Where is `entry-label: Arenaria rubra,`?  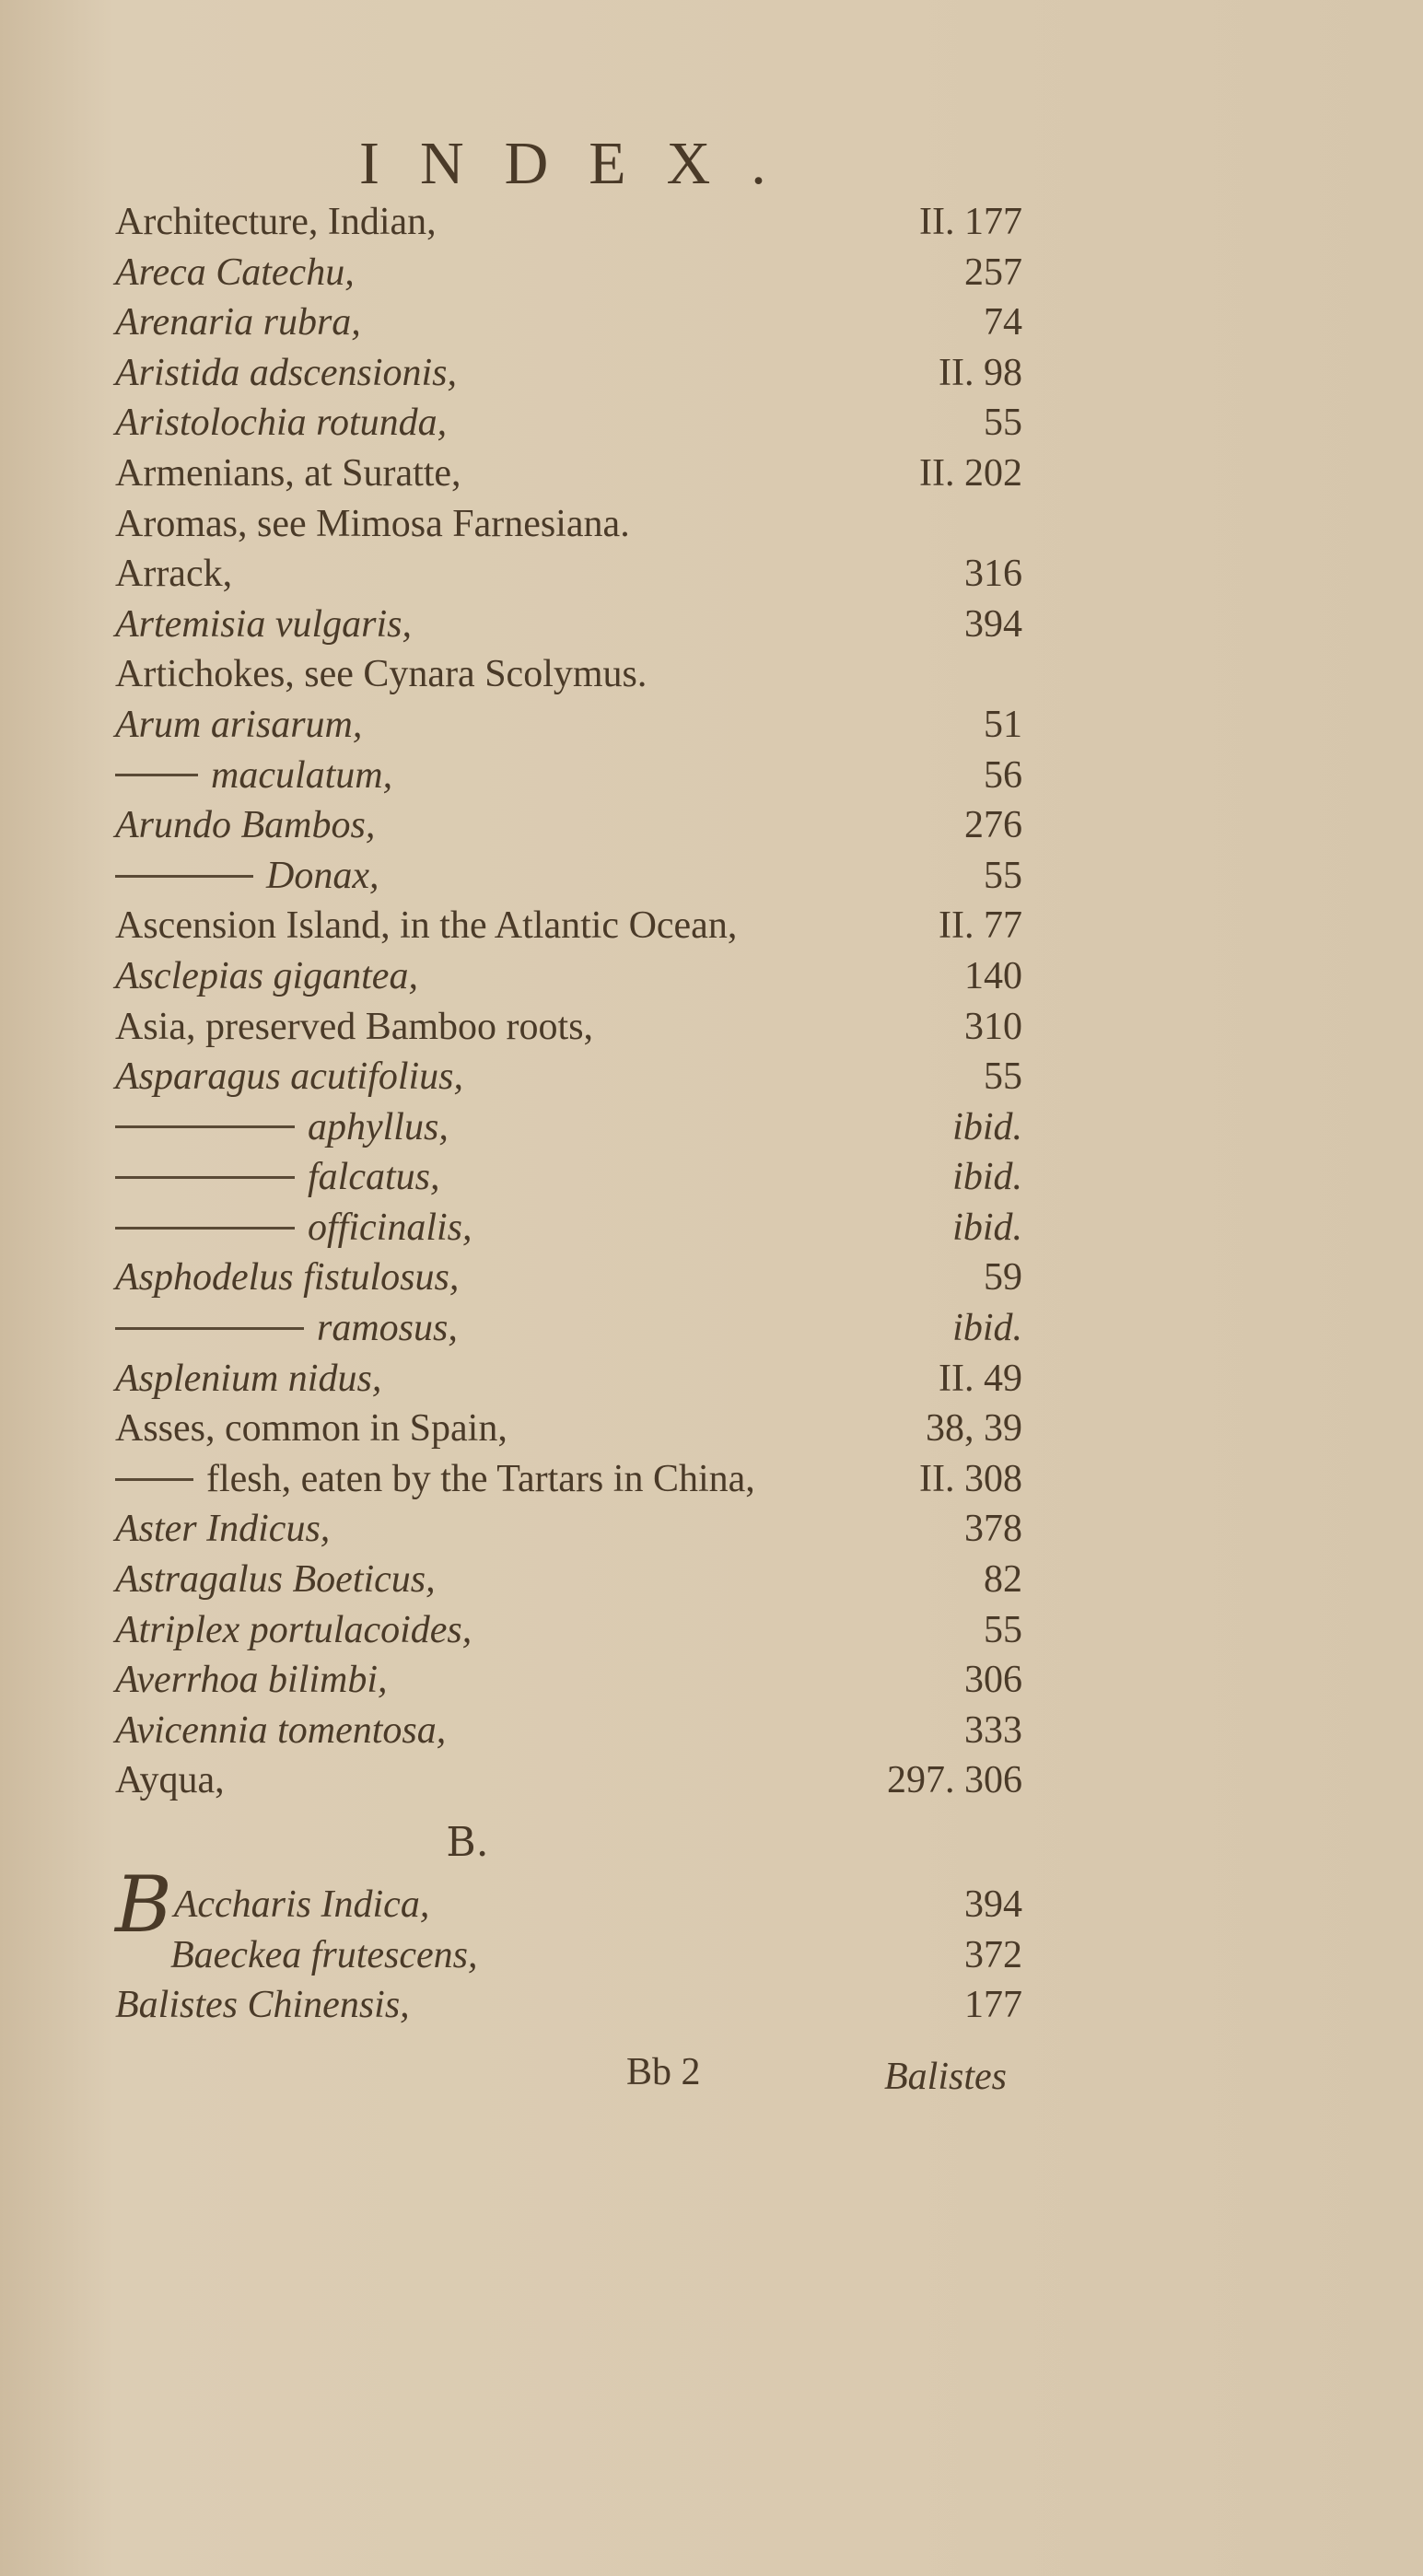 entry-label: Arenaria rubra, is located at coordinates (238, 322).